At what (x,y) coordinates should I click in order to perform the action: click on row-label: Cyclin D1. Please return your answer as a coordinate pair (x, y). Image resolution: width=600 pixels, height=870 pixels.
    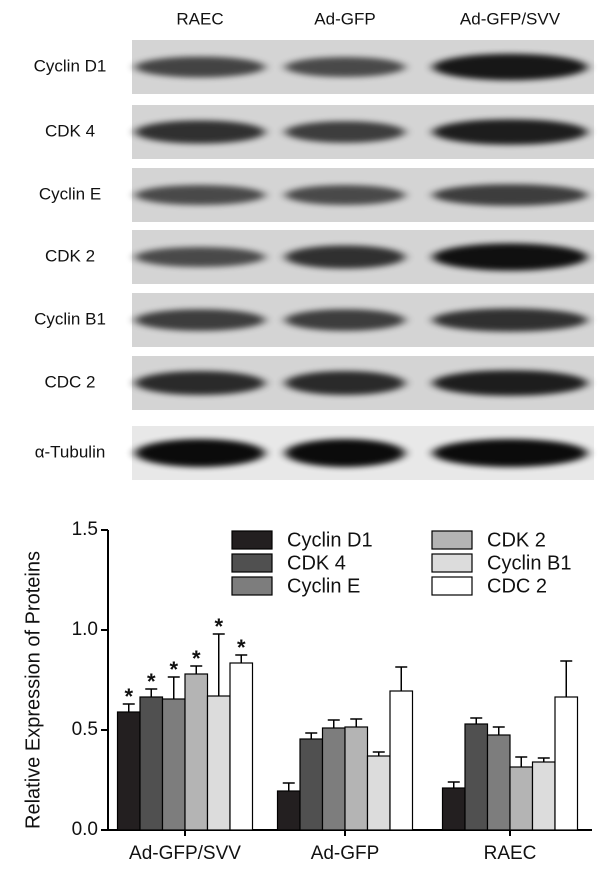
    Looking at the image, I should click on (70, 65).